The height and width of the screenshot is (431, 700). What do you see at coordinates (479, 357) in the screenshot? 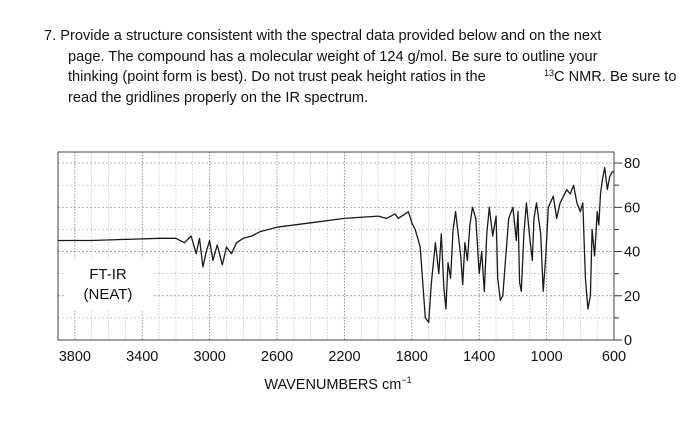
I see `x-tick-label: 1400` at bounding box center [479, 357].